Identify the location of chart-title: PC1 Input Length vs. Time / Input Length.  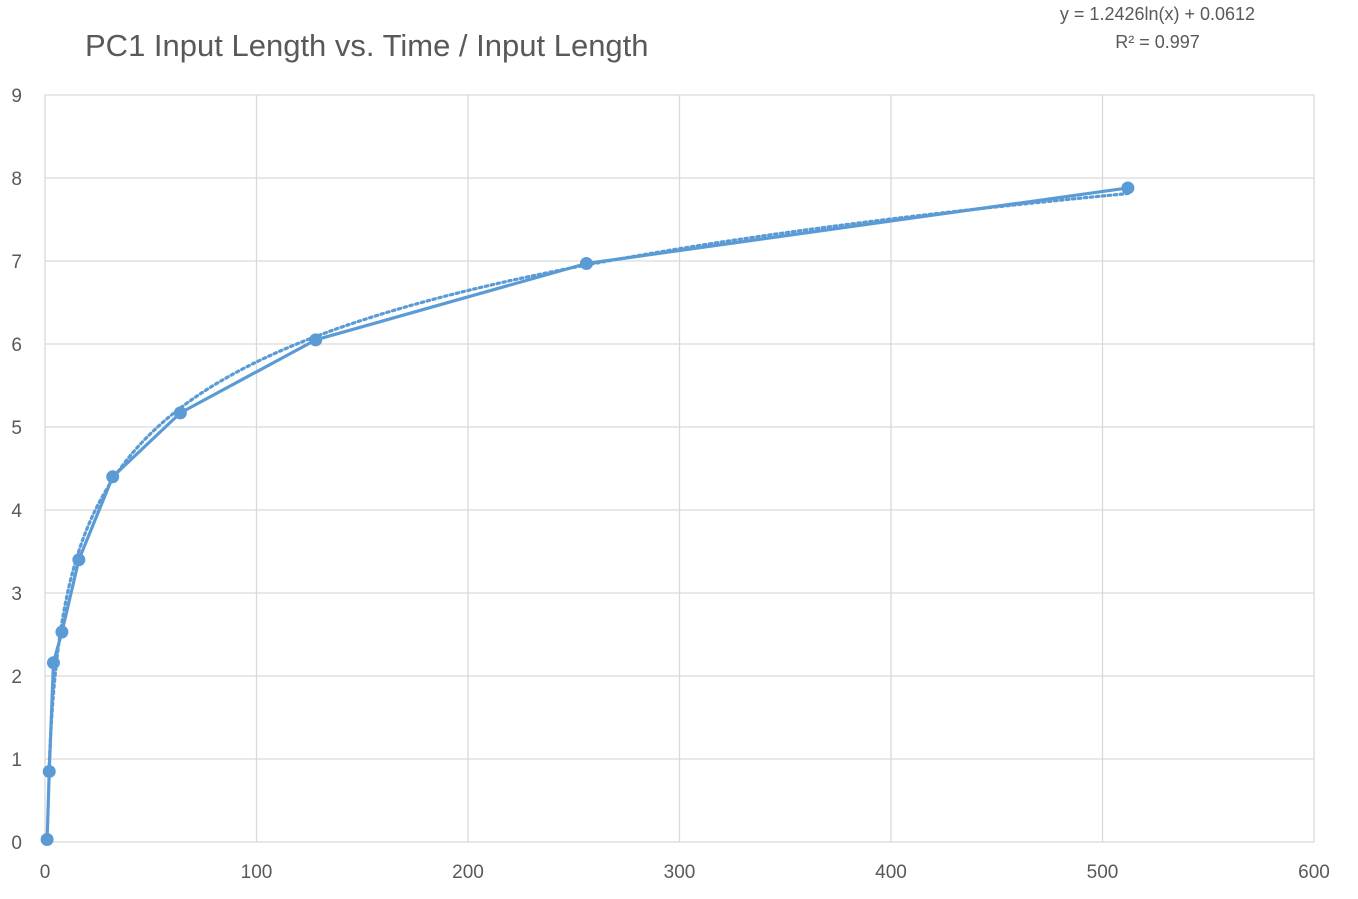
(367, 45).